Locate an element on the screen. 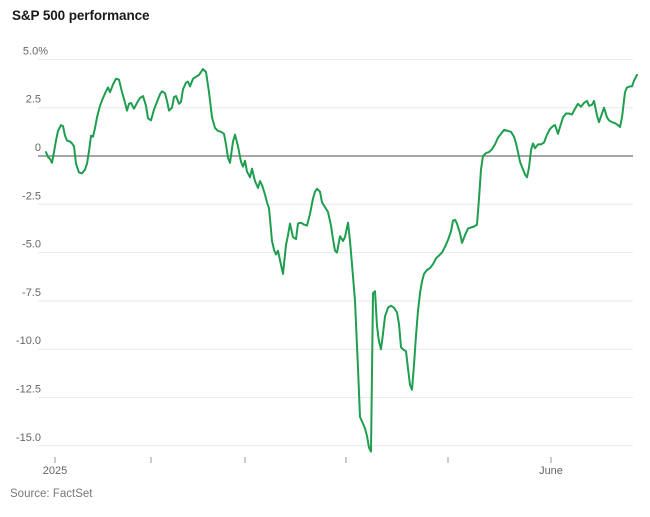 The image size is (650, 517). y-axis-label: 5.0% is located at coordinates (35, 51).